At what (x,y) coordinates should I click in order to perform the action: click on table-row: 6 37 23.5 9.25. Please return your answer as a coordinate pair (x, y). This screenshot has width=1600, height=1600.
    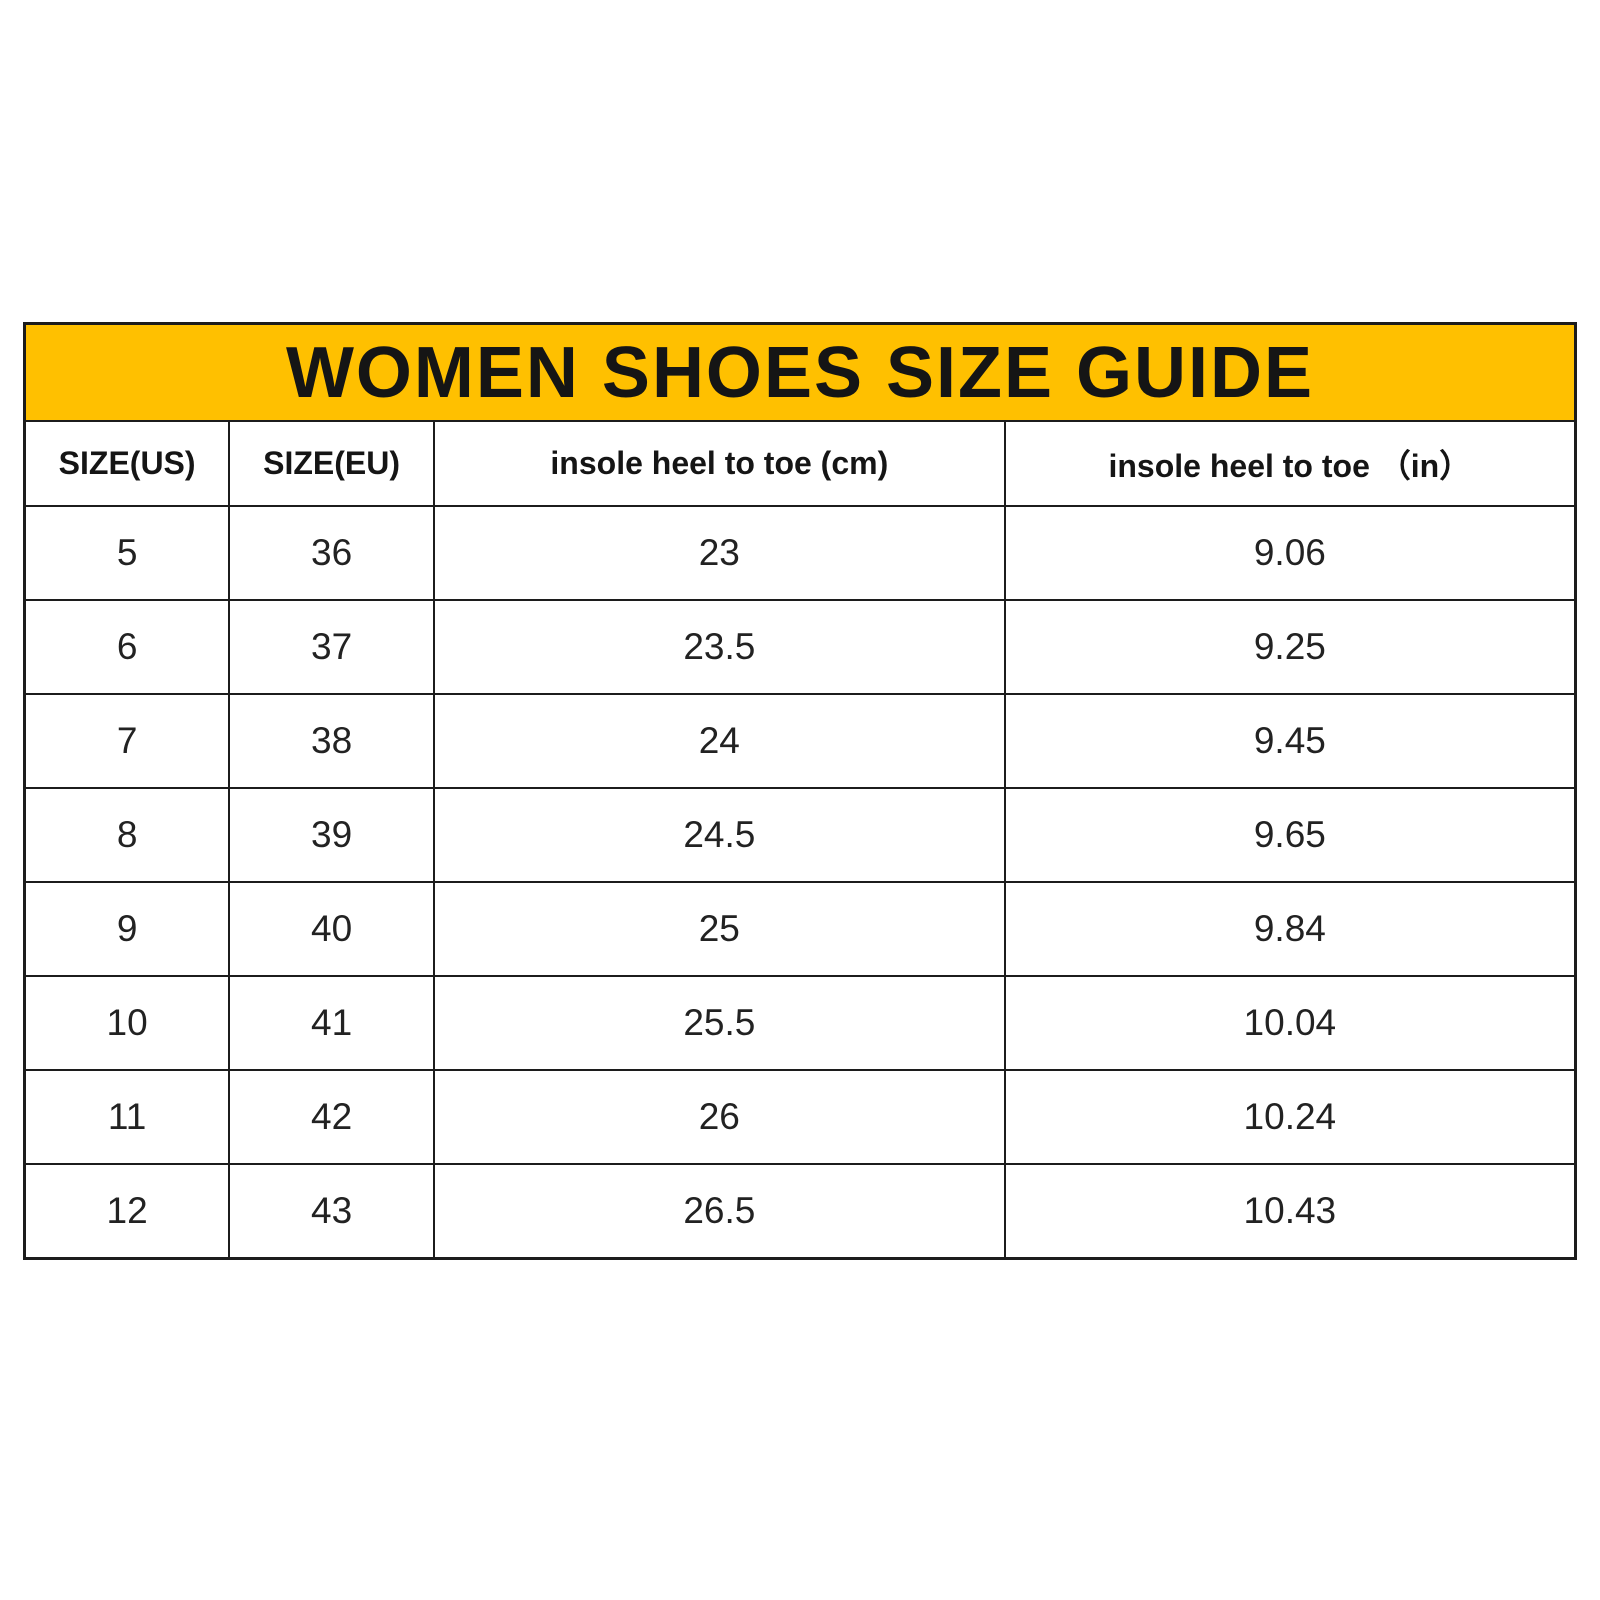
    Looking at the image, I should click on (800, 647).